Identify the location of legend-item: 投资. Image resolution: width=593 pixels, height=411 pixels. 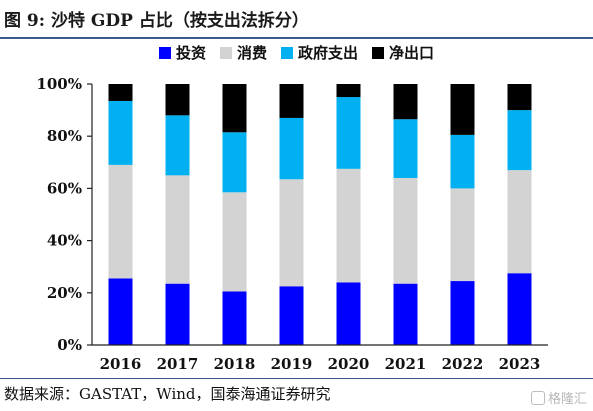
(182, 52).